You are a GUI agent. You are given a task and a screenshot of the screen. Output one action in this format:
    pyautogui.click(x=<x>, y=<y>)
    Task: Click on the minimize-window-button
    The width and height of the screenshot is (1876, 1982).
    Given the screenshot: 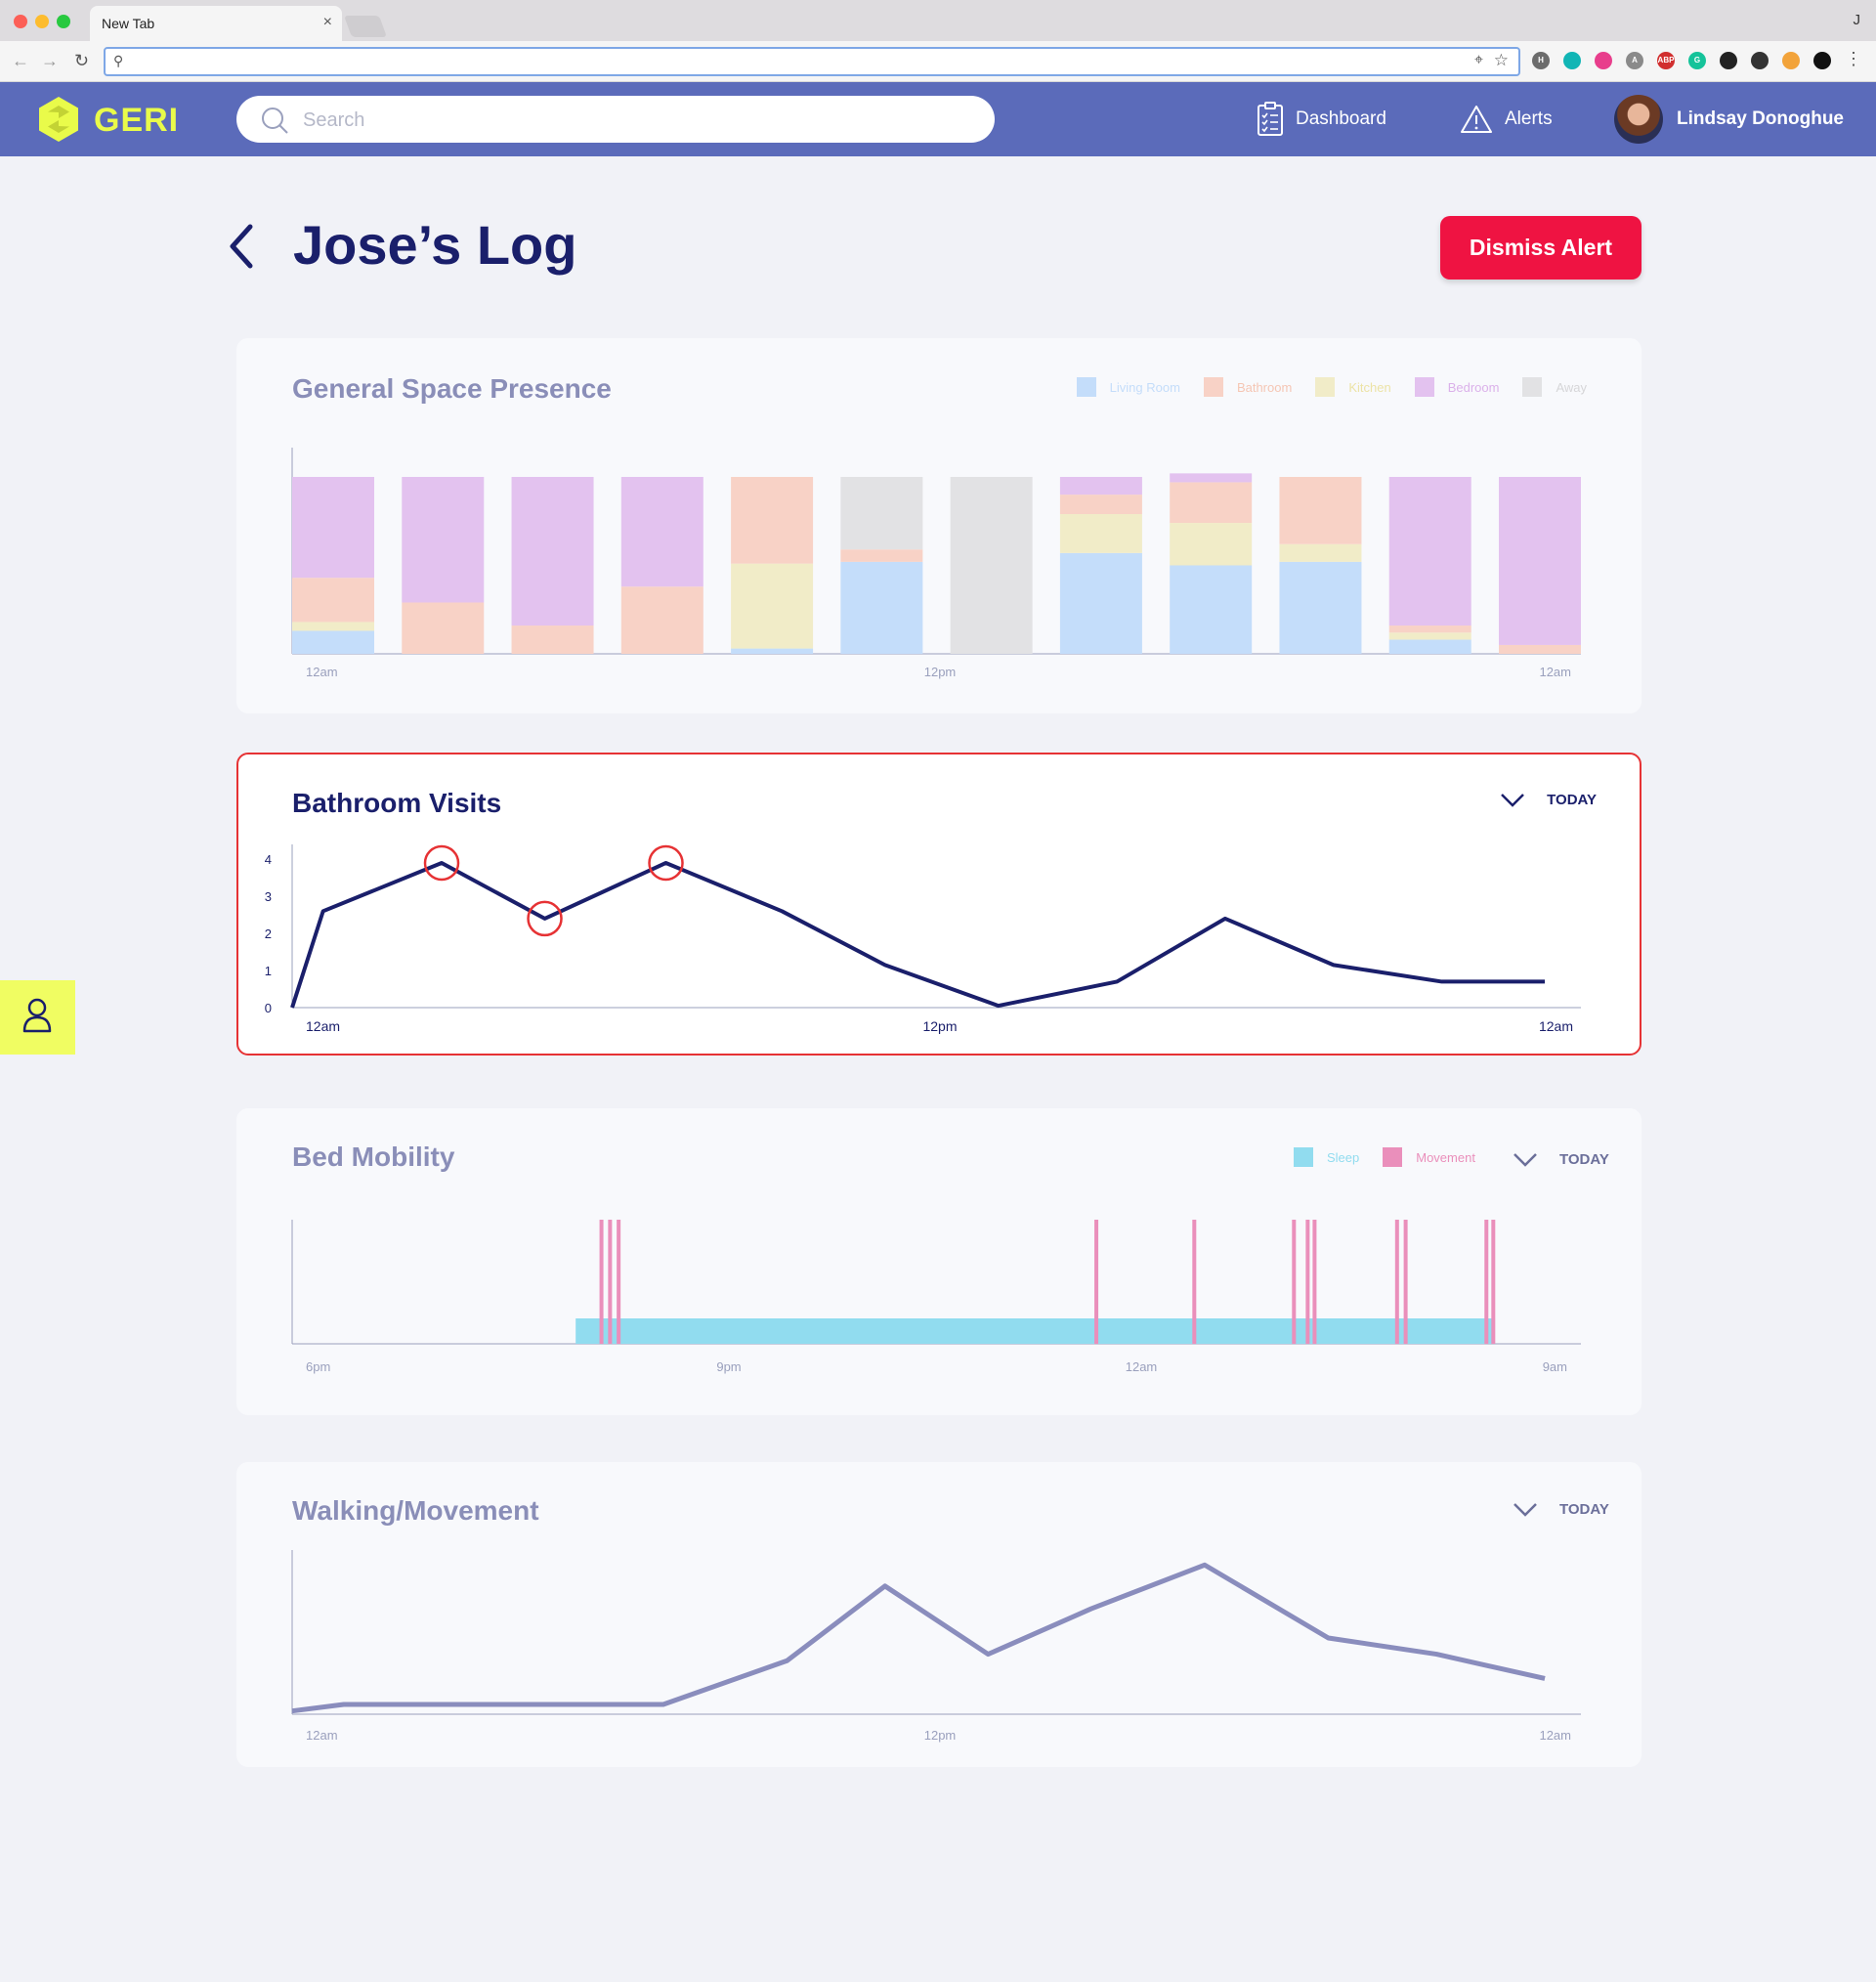 What is the action you would take?
    pyautogui.click(x=42, y=22)
    